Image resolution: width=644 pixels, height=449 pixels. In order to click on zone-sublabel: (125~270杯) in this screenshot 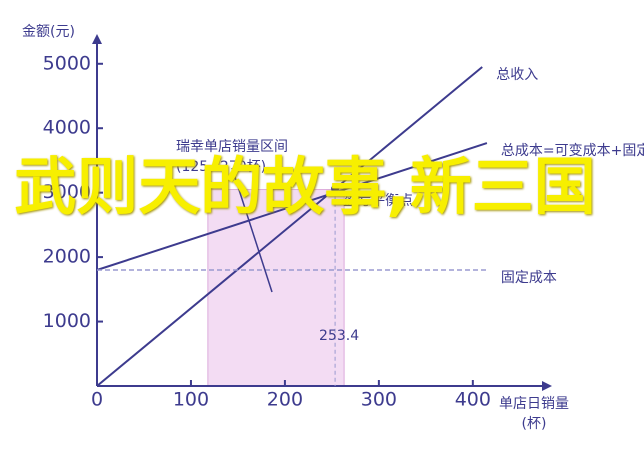, I will do `click(221, 167)`.